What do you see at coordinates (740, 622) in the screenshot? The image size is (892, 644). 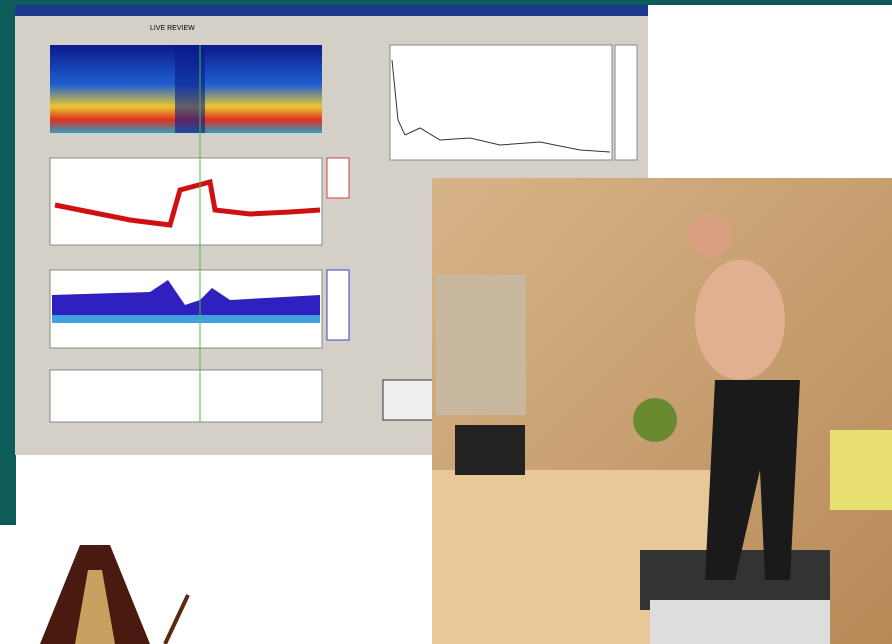 I see `step-base` at bounding box center [740, 622].